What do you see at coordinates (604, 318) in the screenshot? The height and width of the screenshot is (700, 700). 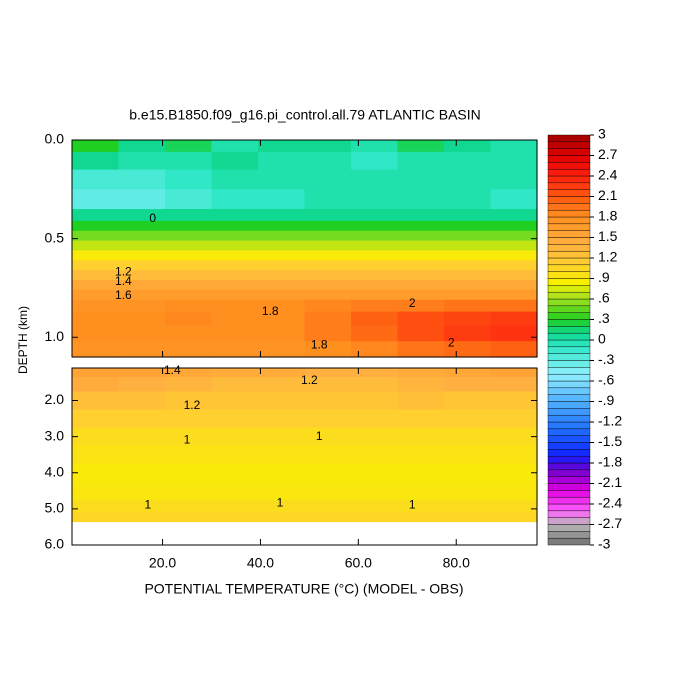 I see `colorbar-label: .3` at bounding box center [604, 318].